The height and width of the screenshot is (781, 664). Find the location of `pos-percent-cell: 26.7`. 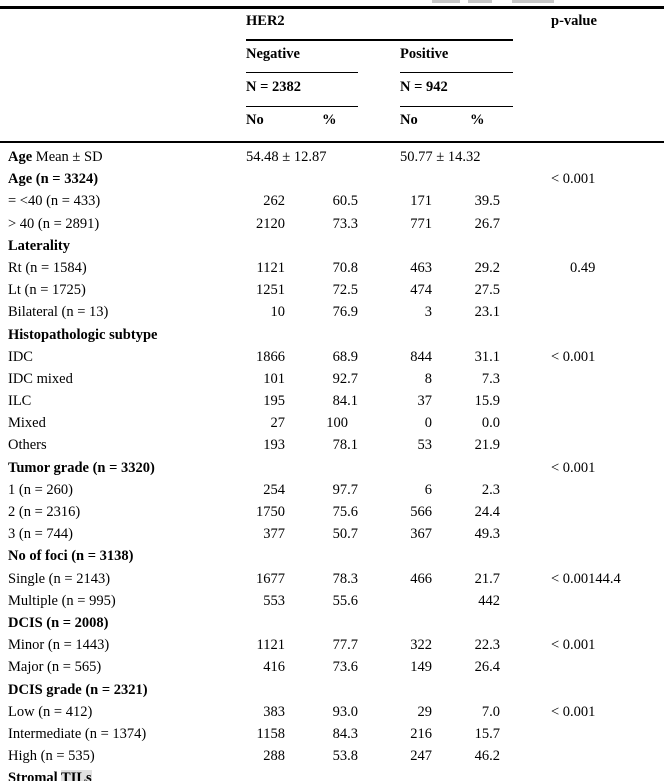

pos-percent-cell: 26.7 is located at coordinates (487, 223).